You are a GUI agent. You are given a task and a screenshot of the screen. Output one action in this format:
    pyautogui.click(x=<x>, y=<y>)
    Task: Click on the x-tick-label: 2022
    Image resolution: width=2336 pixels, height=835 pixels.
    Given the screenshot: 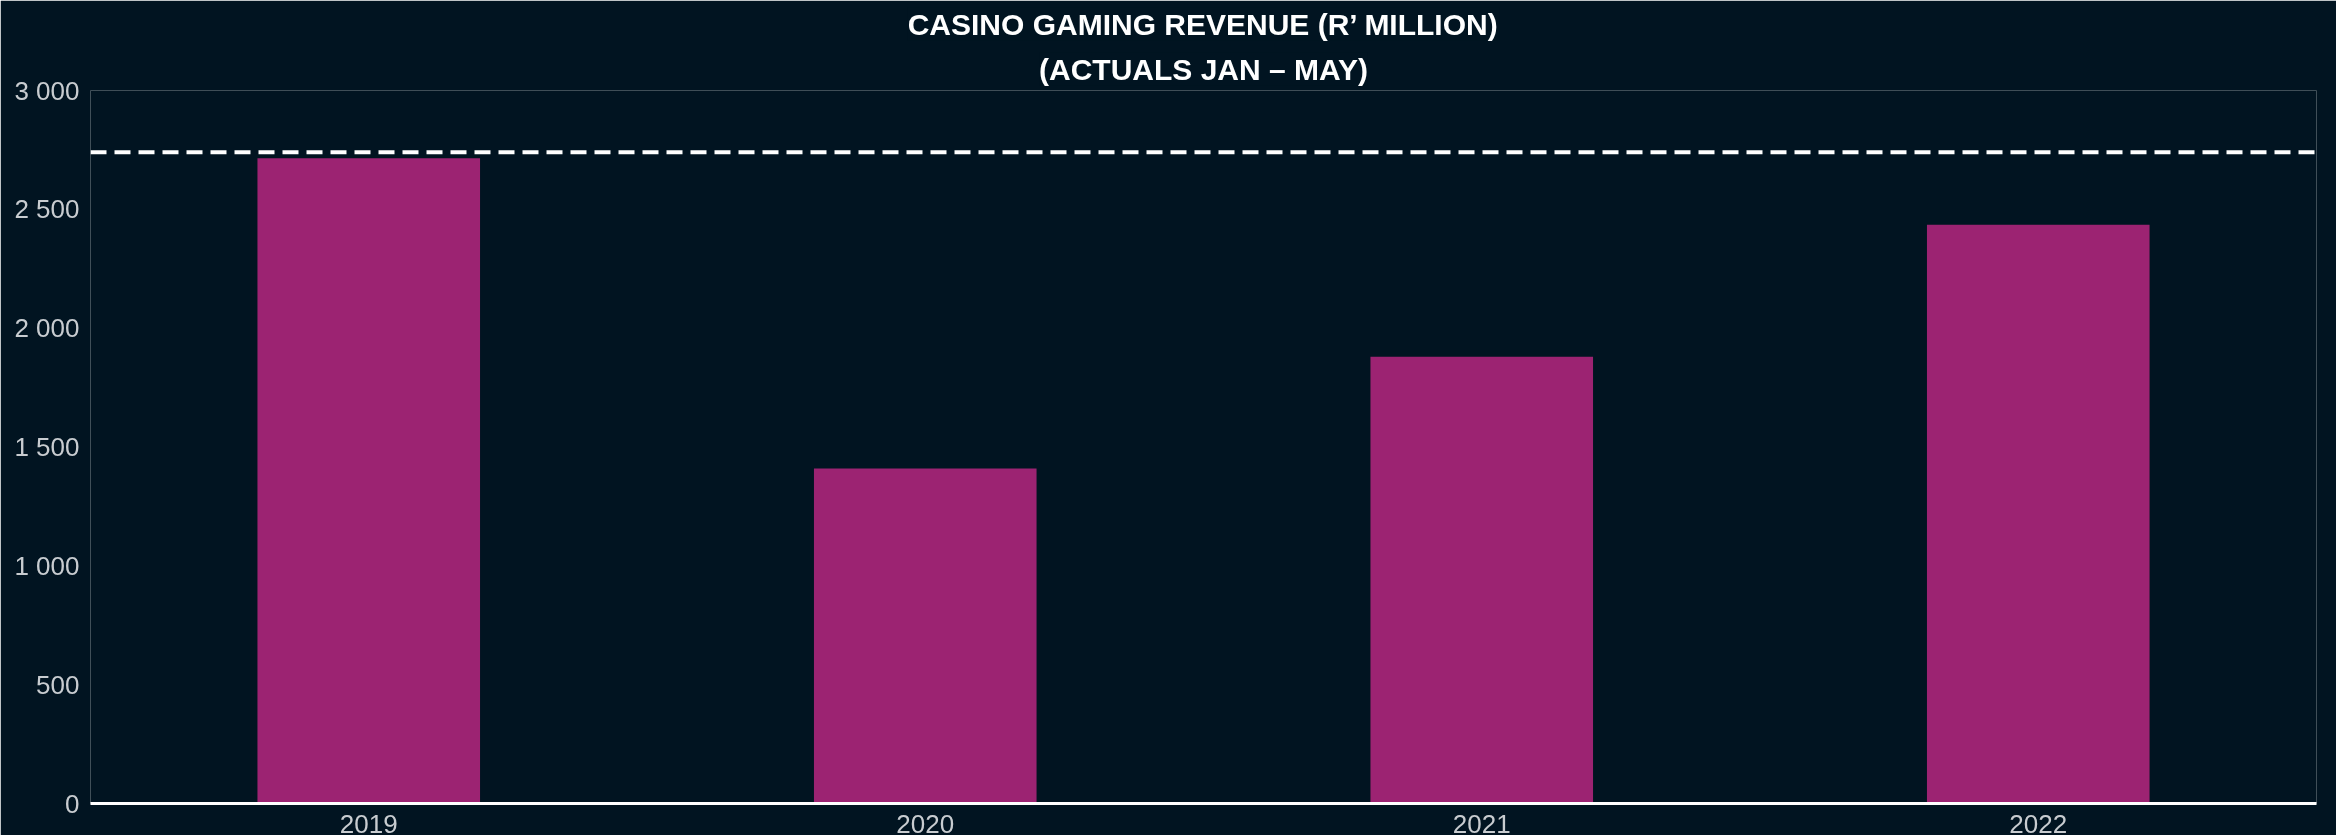 What is the action you would take?
    pyautogui.click(x=2038, y=821)
    